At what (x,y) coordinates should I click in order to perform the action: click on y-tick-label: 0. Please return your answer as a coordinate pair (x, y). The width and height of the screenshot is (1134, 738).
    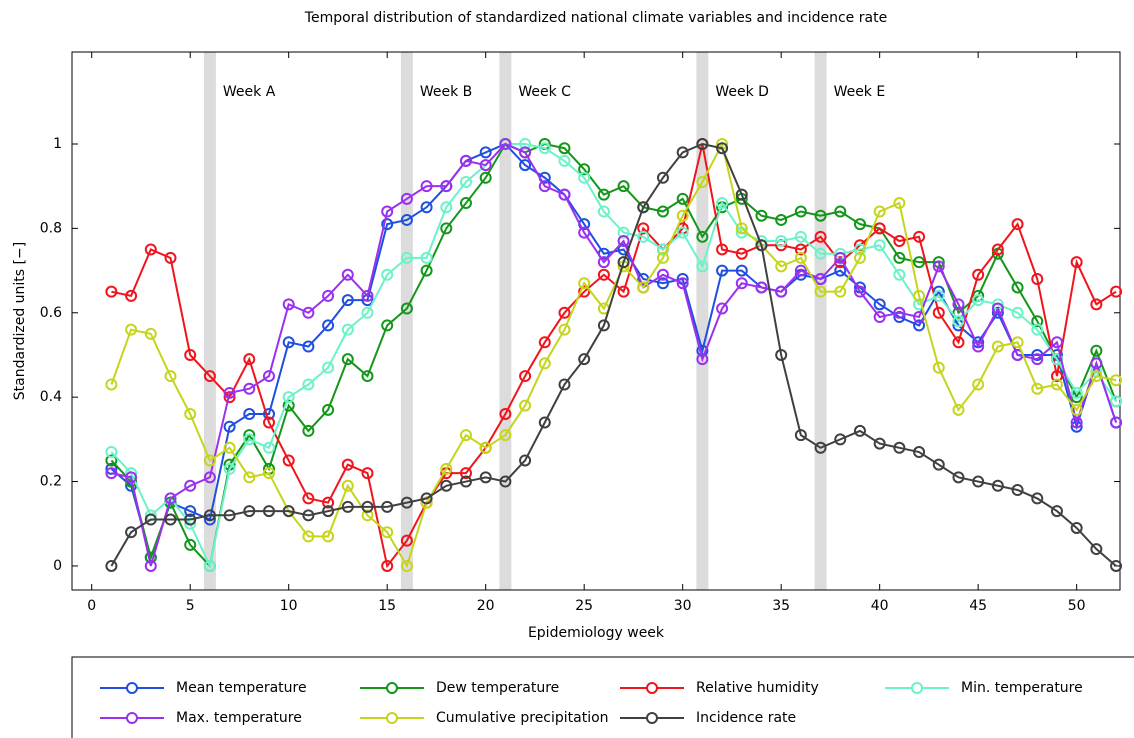
    Looking at the image, I should click on (57, 566).